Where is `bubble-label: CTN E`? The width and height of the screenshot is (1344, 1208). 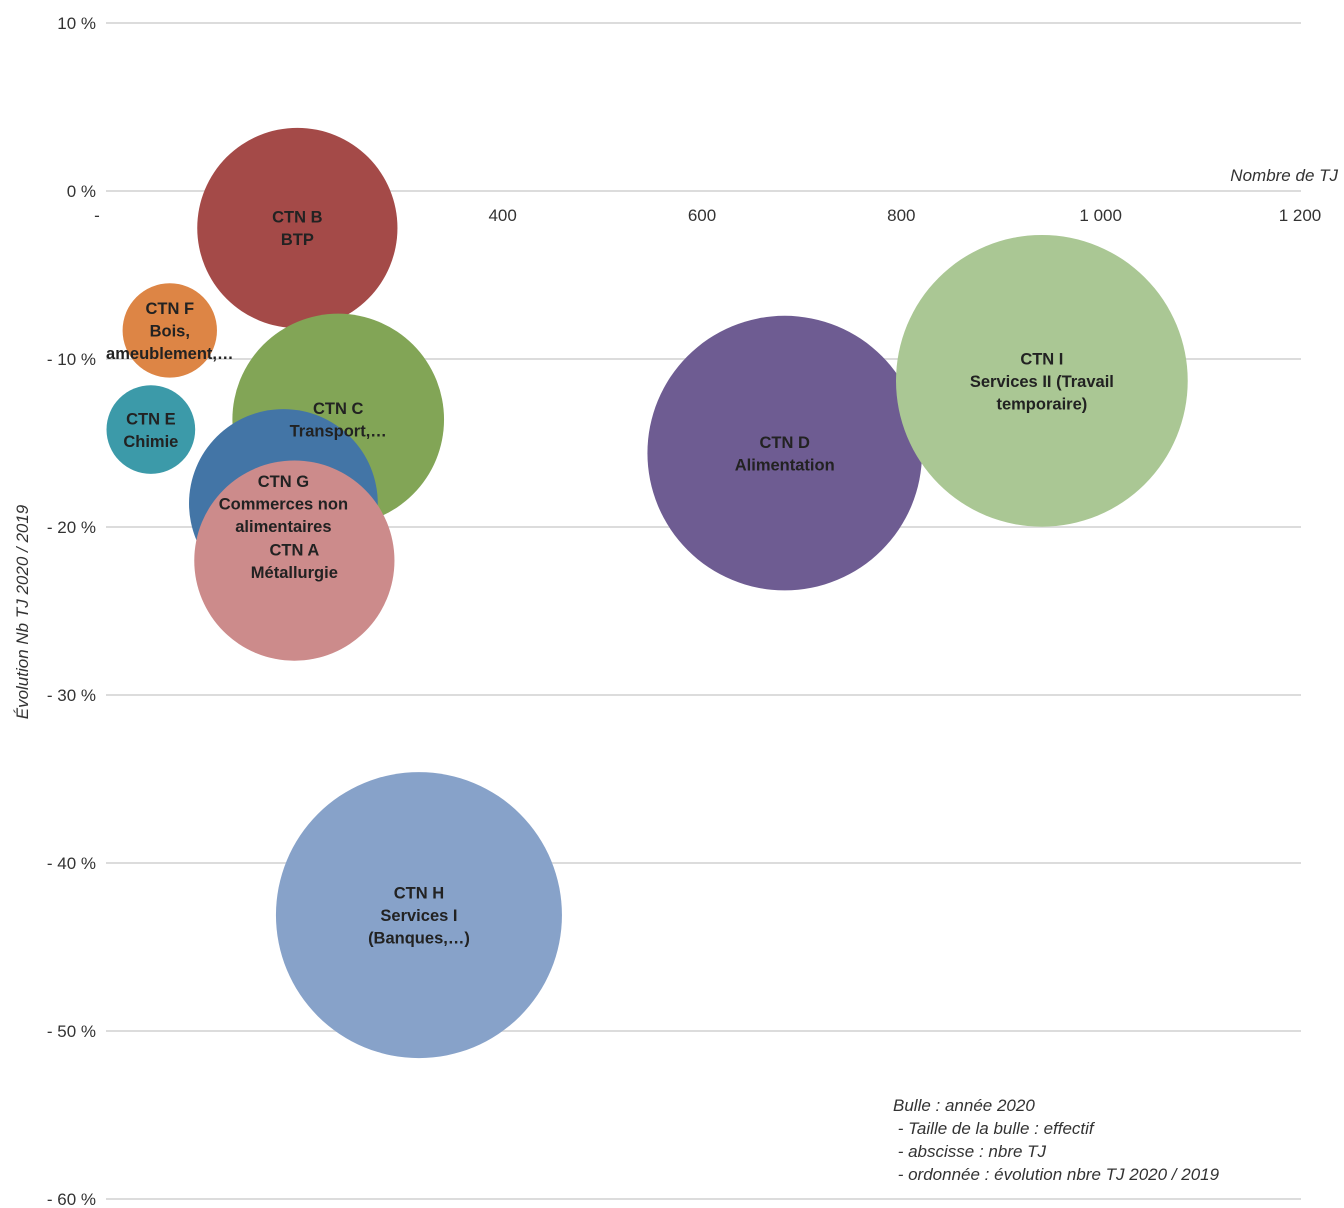 bubble-label: CTN E is located at coordinates (151, 419).